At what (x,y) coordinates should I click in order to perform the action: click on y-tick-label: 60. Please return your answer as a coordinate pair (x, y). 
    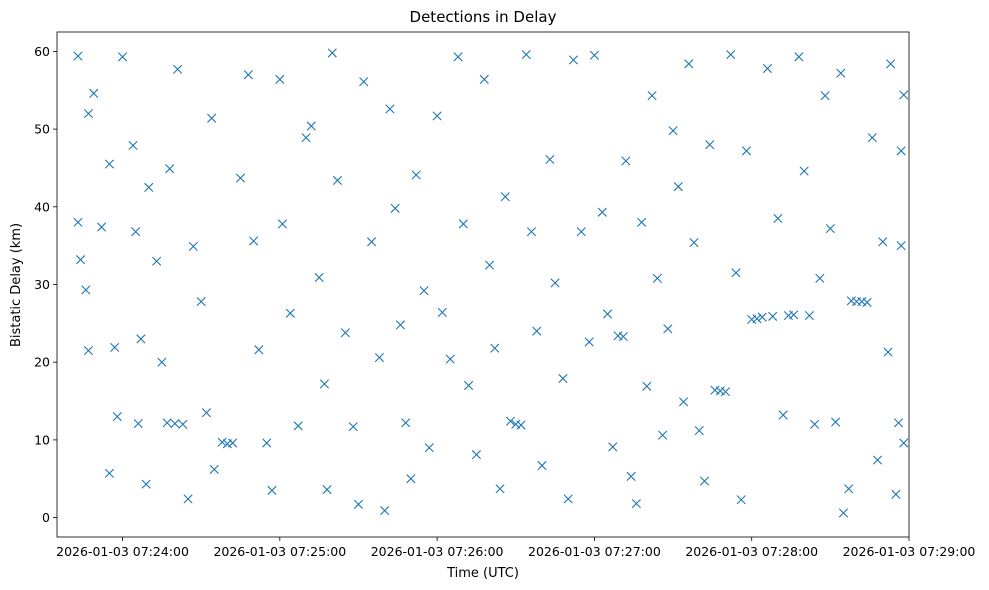
    Looking at the image, I should click on (42, 51).